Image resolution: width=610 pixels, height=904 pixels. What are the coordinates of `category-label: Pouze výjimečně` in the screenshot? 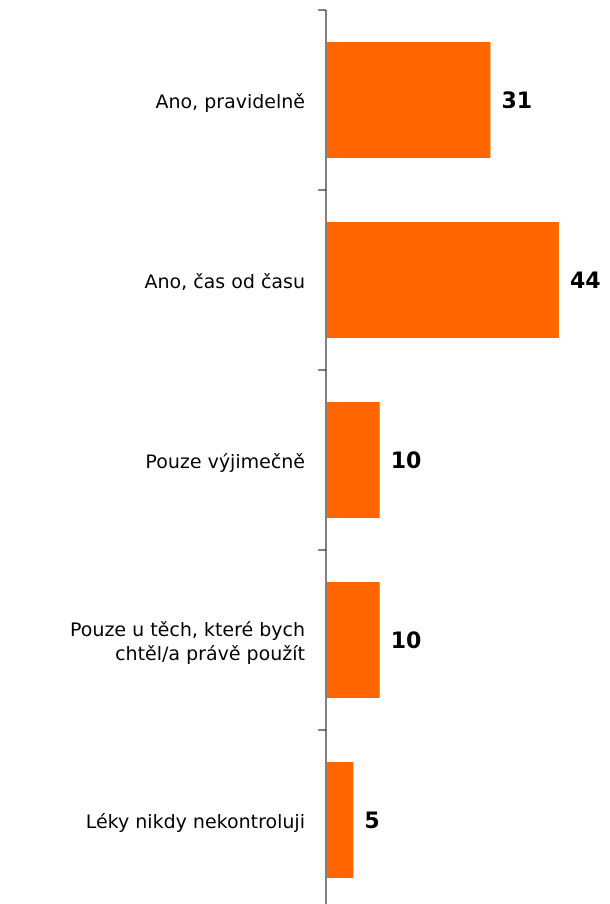 It's located at (225, 462).